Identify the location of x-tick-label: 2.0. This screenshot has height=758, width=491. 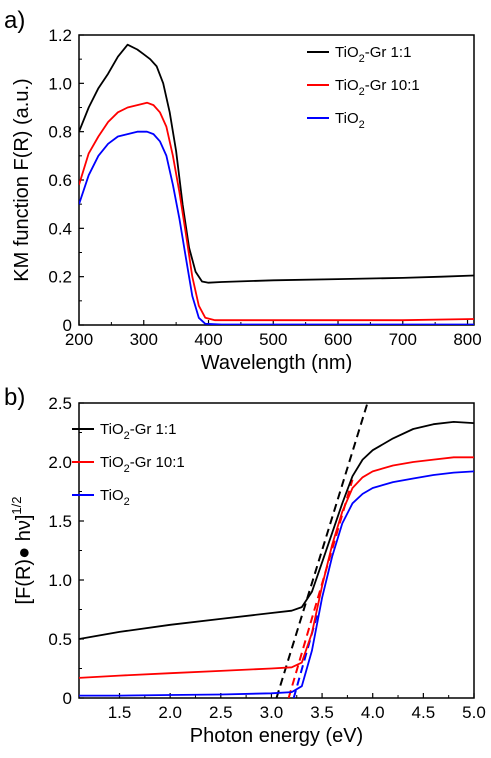
(170, 712).